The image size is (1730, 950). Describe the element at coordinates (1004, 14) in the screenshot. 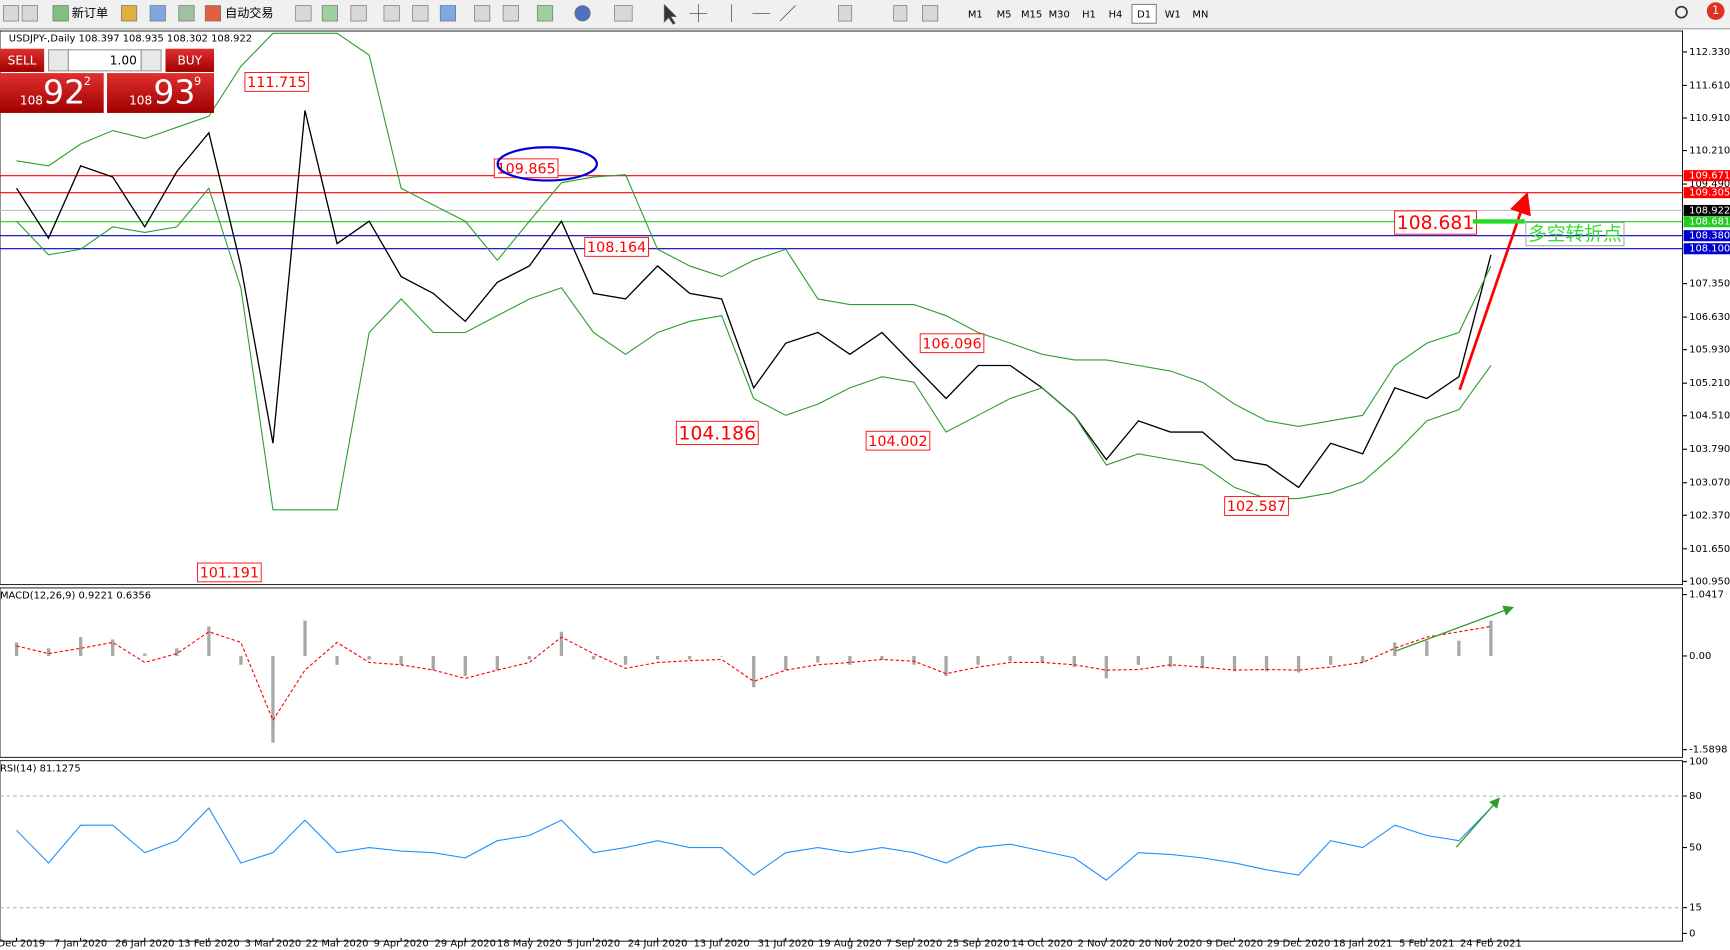

I see `timeframe-button: M5` at that location.